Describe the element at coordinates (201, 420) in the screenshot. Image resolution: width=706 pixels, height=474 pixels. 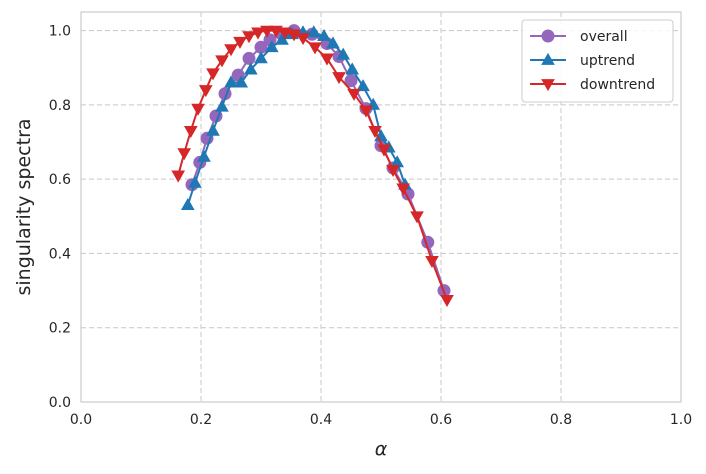
I see `x-tick-label: 0.2` at that location.